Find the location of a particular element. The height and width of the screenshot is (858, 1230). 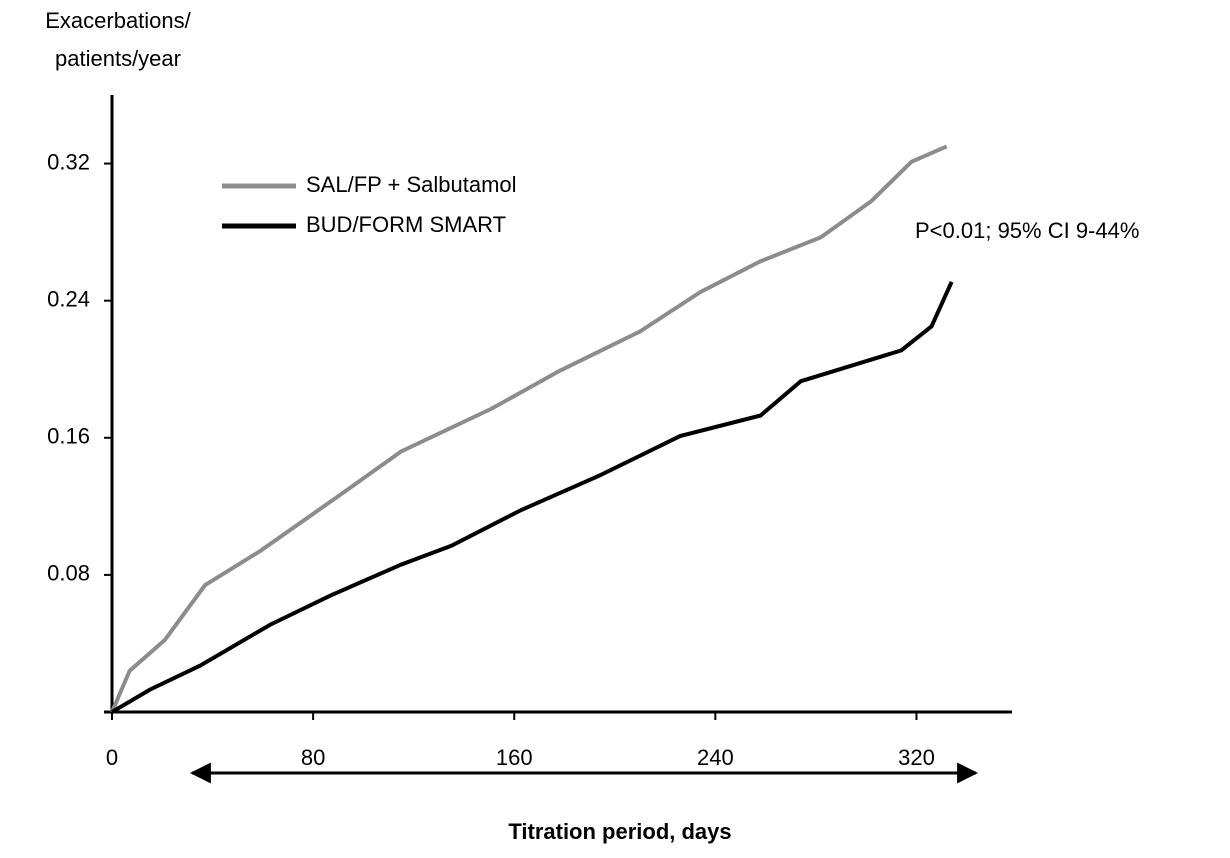

annotation: P<0.01; 95% CI 9-44% is located at coordinates (1027, 230).